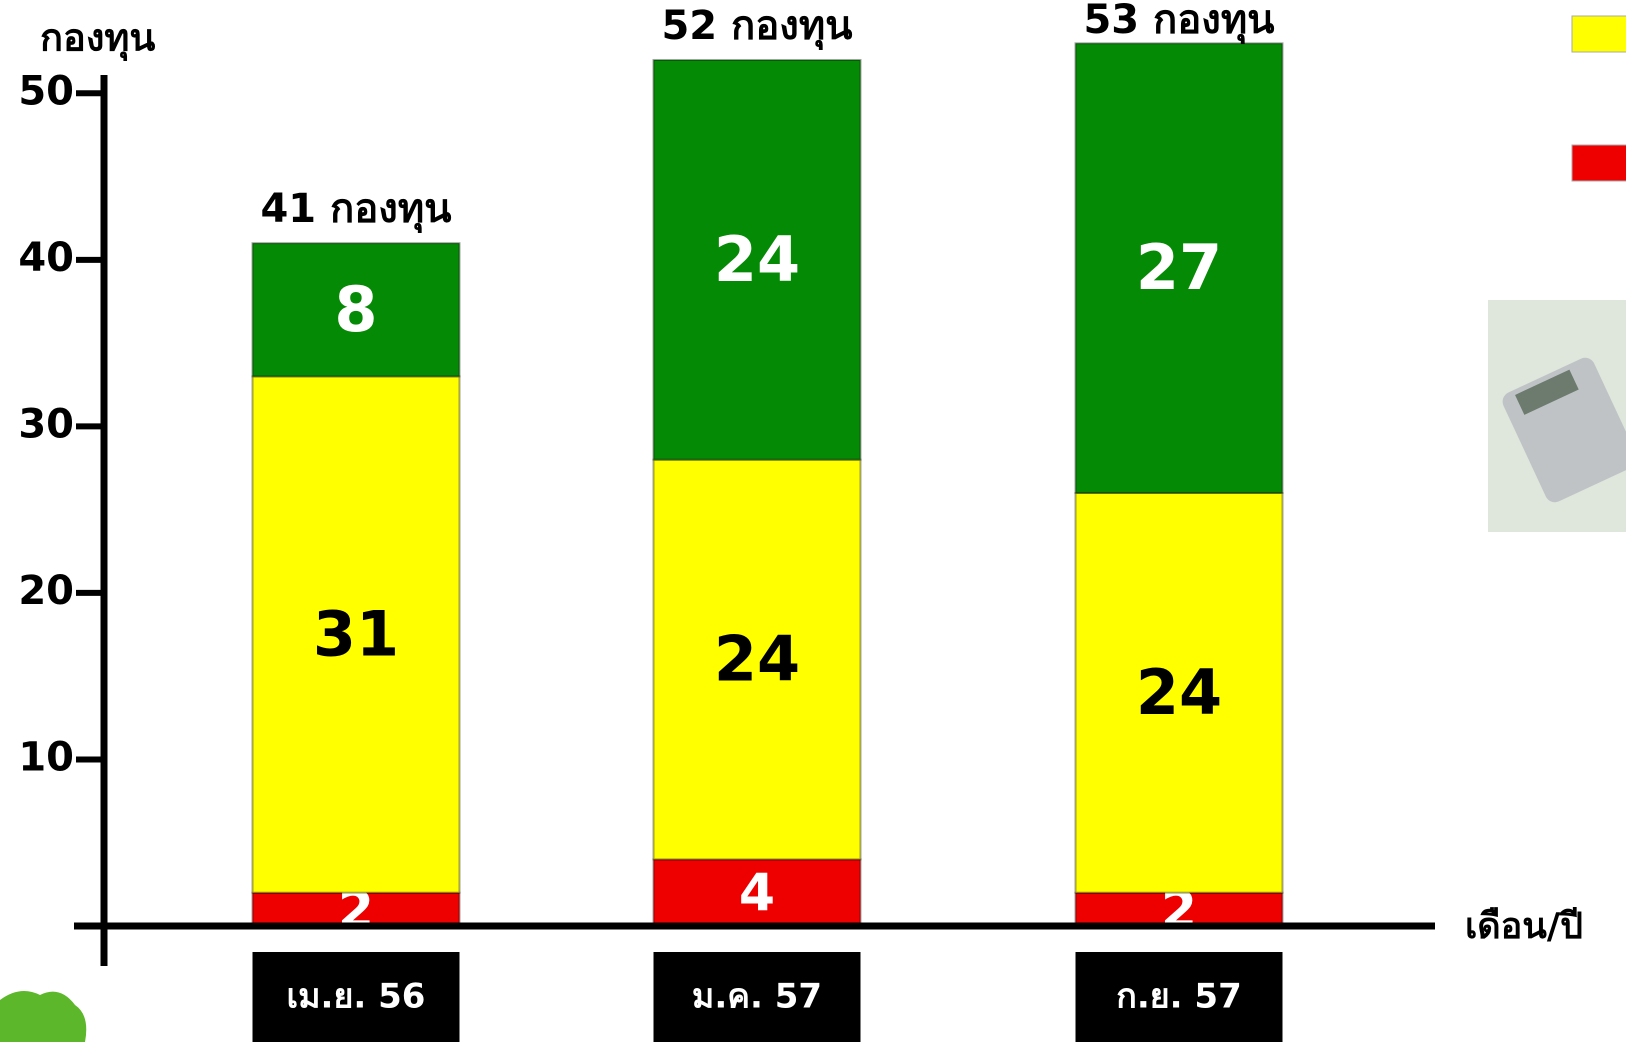  Describe the element at coordinates (43, 1016) in the screenshot. I see `tree-decoration` at that location.